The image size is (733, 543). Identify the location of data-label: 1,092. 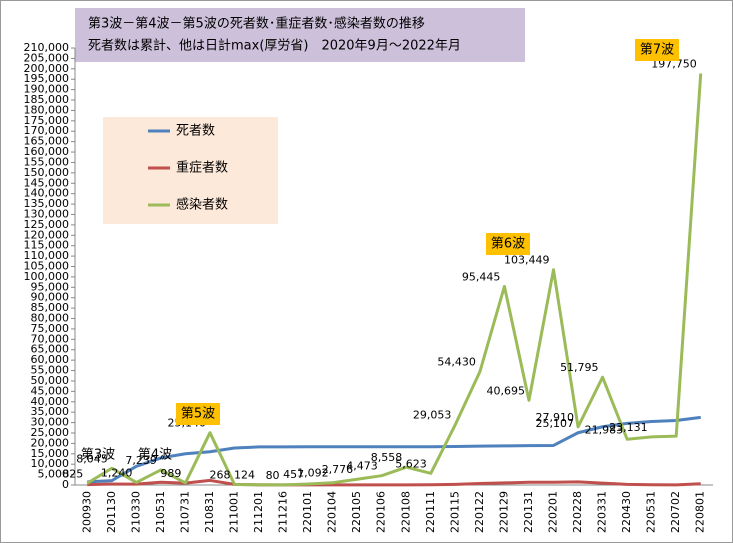
(313, 473).